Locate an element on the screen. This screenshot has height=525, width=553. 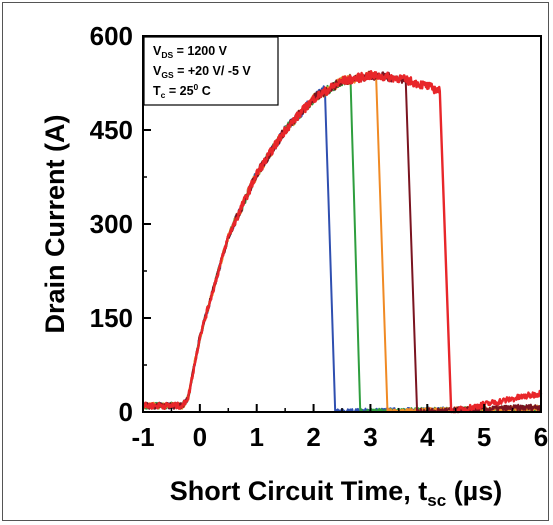
x-tick-label: 1 is located at coordinates (256, 437).